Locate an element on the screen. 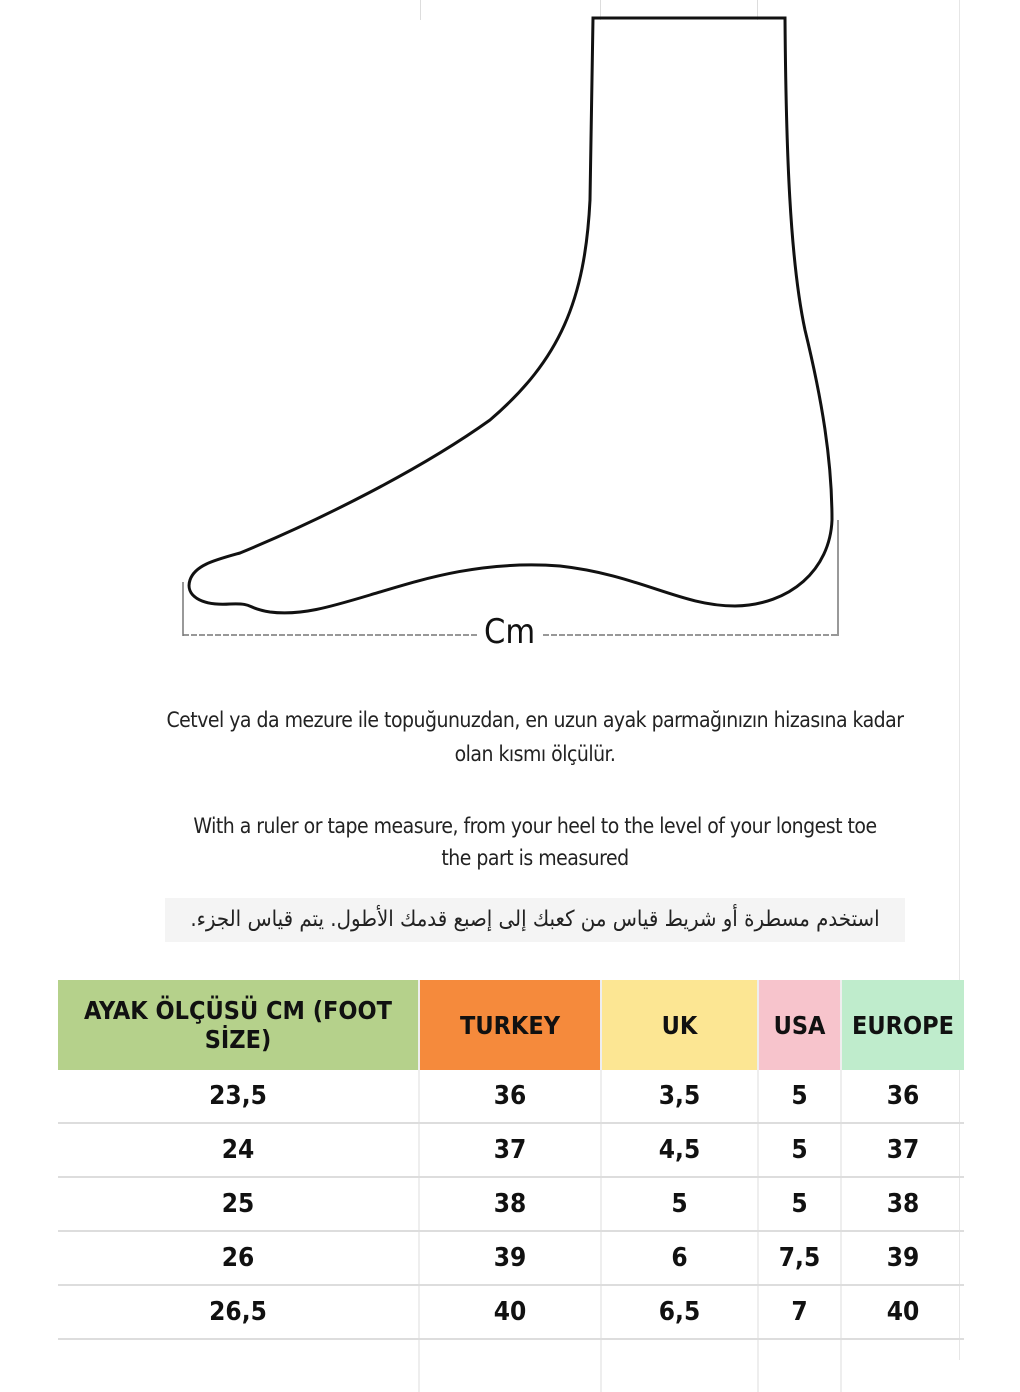 The height and width of the screenshot is (1392, 1020). cell-turkey: 36 is located at coordinates (509, 1097).